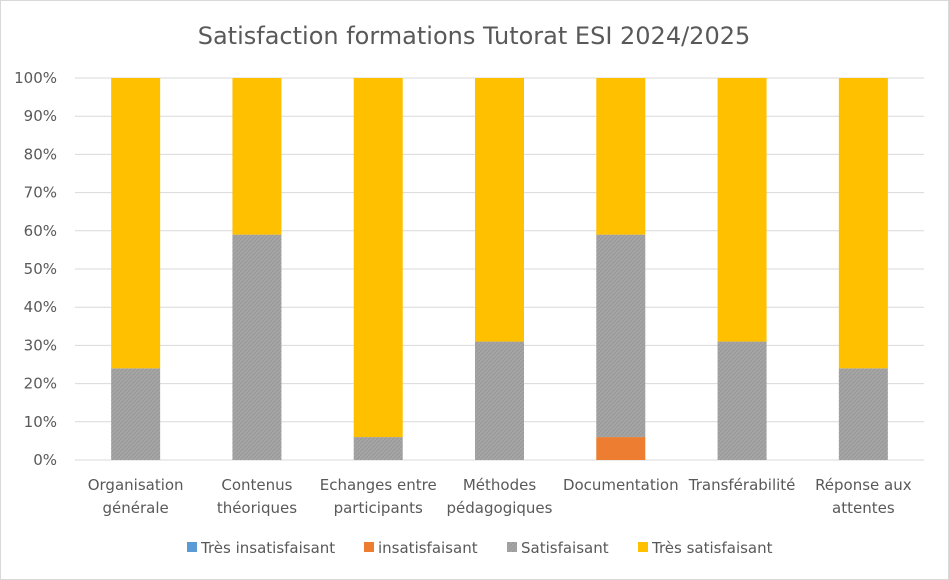 This screenshot has height=580, width=949. What do you see at coordinates (267, 548) in the screenshot?
I see `legend-label: Très insatisfaisant` at bounding box center [267, 548].